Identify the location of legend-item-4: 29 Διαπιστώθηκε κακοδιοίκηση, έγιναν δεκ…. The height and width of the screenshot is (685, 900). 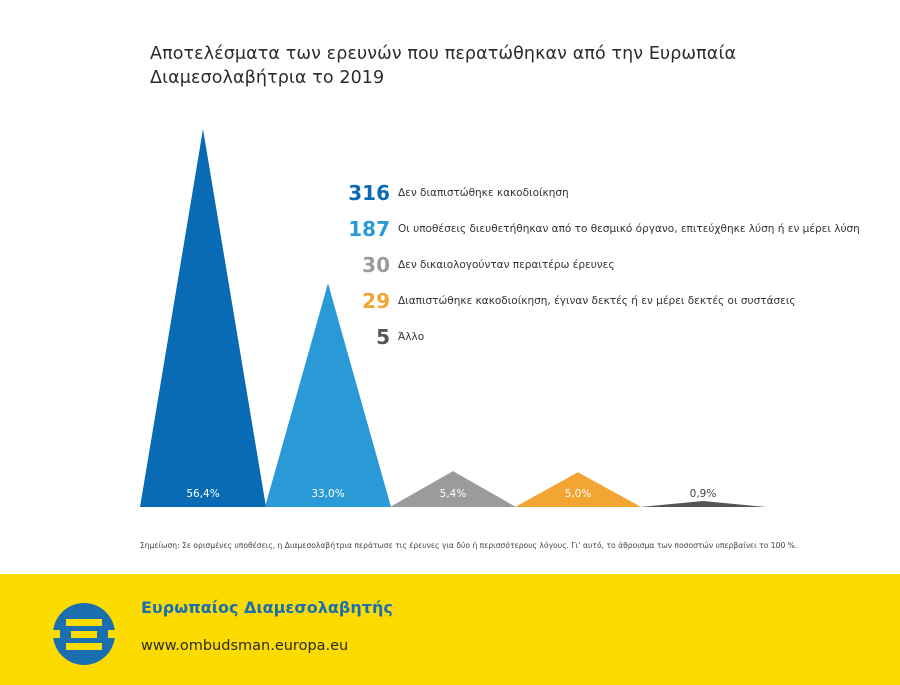
(568, 301).